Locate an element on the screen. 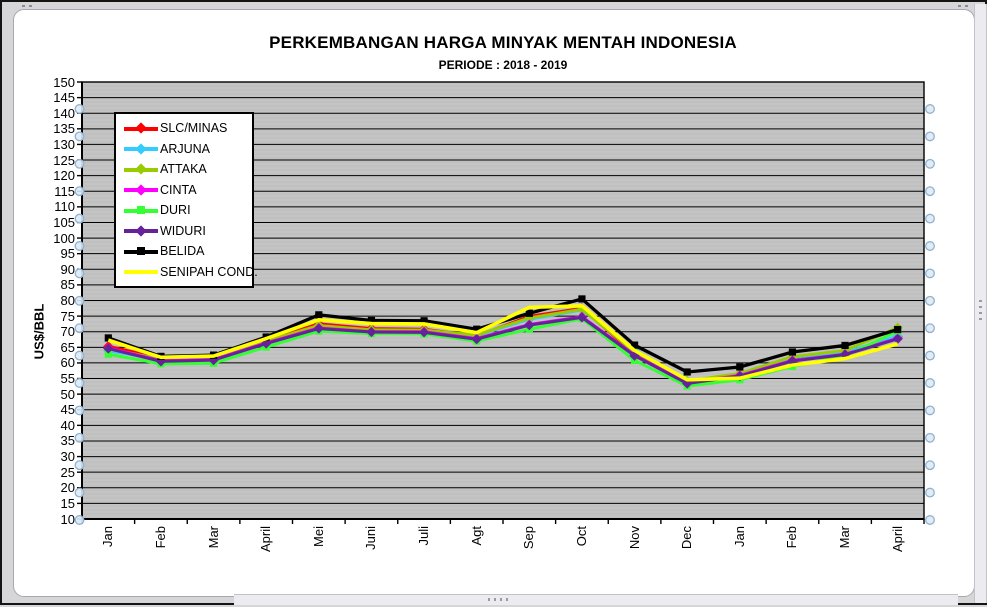  y-tick-label: 60 is located at coordinates (67, 363).